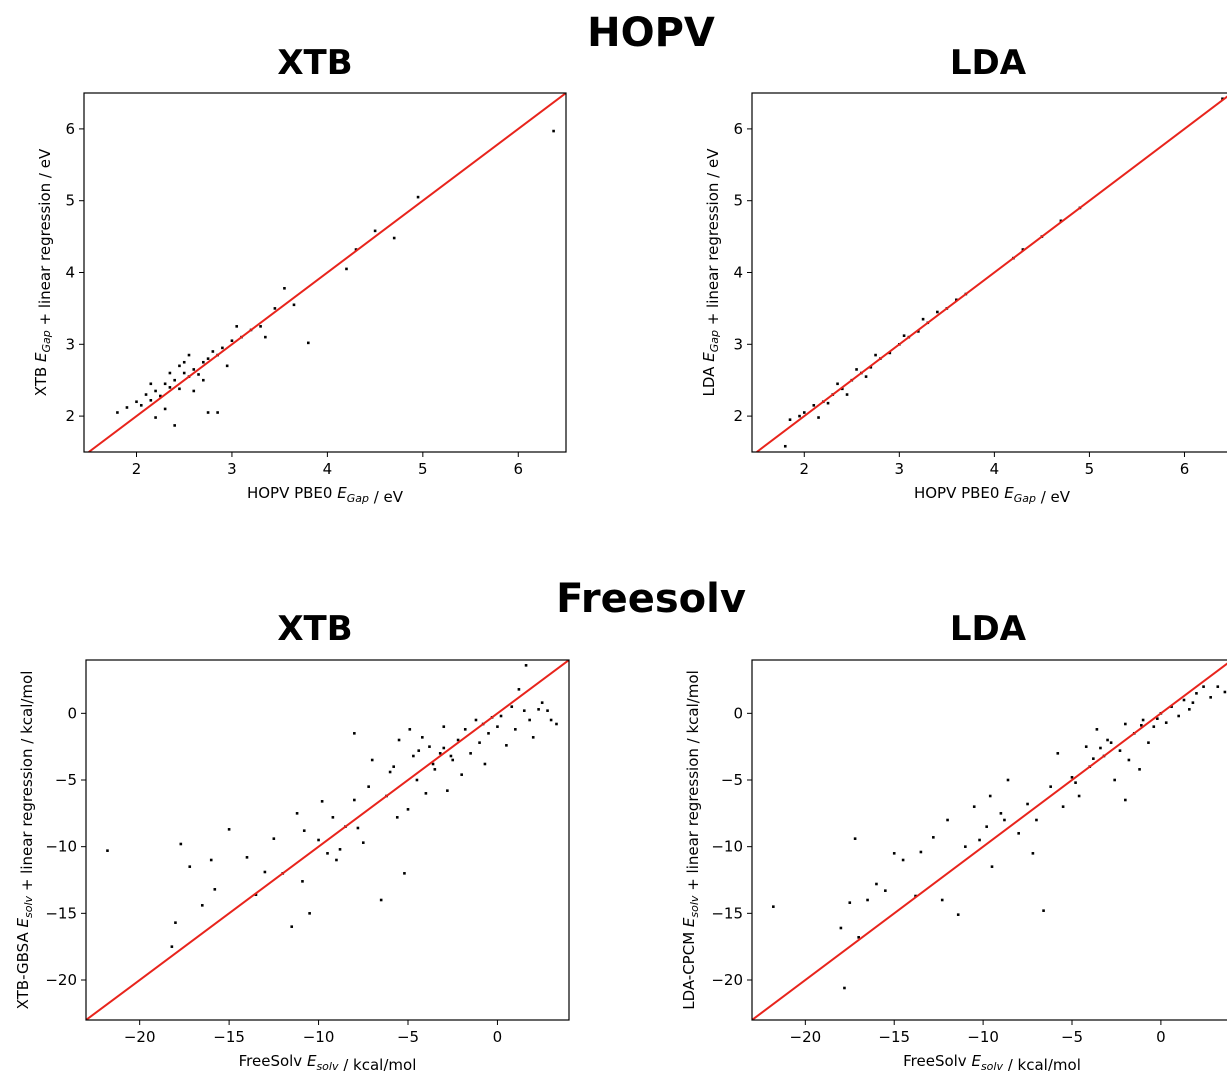 Image resolution: width=1227 pixels, height=1071 pixels. What do you see at coordinates (727, 980) in the screenshot?
I see `freesolv-lda-y-tick-label: −20` at bounding box center [727, 980].